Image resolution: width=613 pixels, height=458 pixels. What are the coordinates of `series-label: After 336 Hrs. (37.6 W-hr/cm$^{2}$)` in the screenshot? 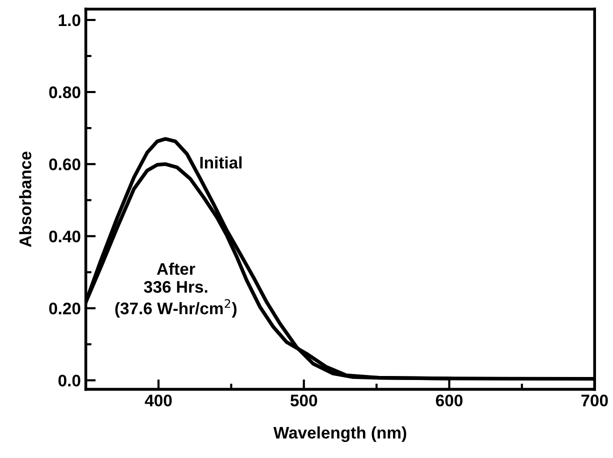 It's located at (175, 290).